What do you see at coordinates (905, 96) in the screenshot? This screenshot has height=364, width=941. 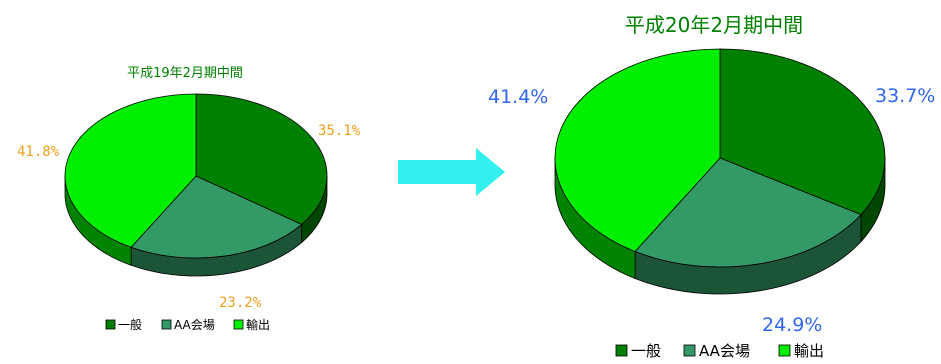 I see `value-label-ippan-2008: 33.7%` at bounding box center [905, 96].